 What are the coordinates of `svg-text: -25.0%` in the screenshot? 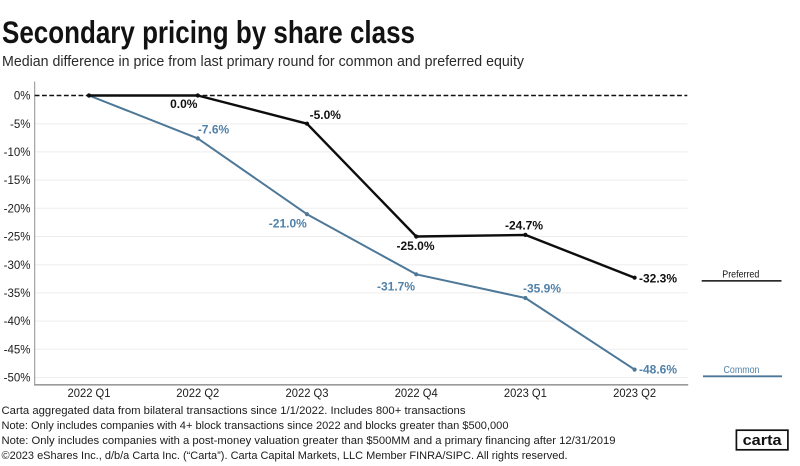 It's located at (415, 246).